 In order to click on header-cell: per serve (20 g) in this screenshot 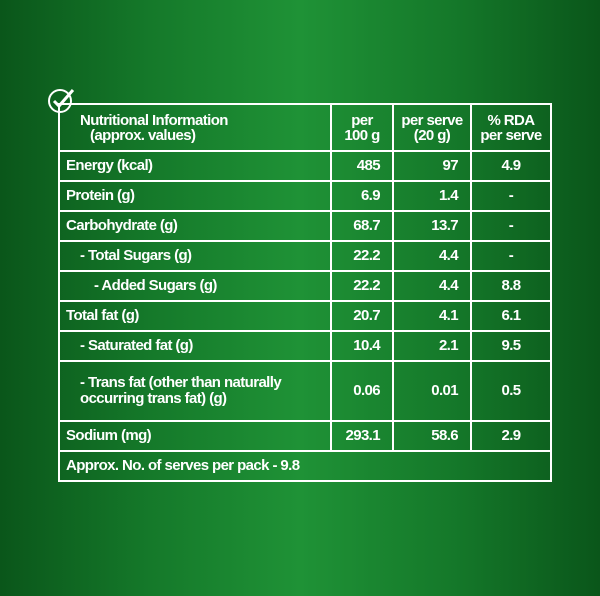, I will do `click(432, 127)`.